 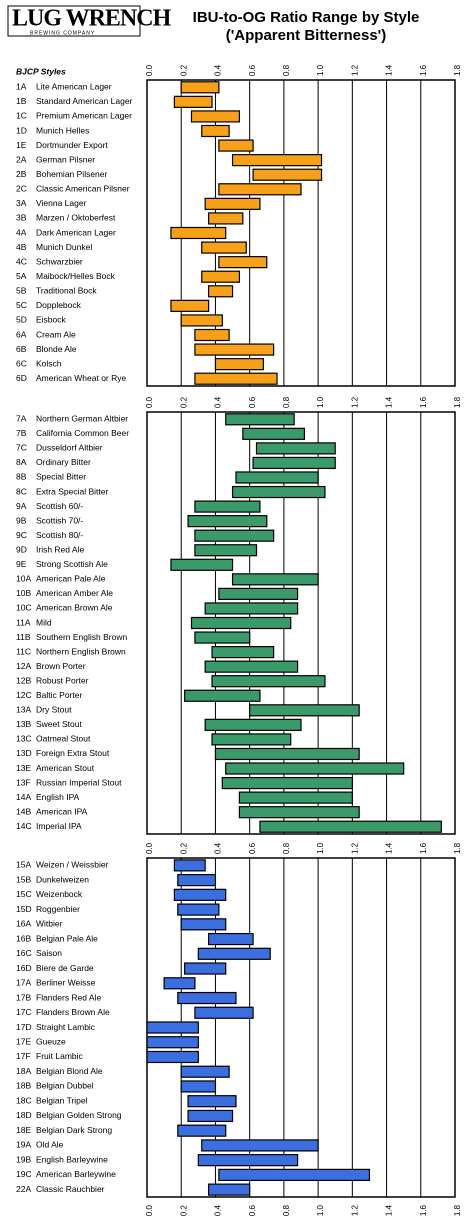 I want to click on category-label: Russian Imperial Stout, so click(x=79, y=782).